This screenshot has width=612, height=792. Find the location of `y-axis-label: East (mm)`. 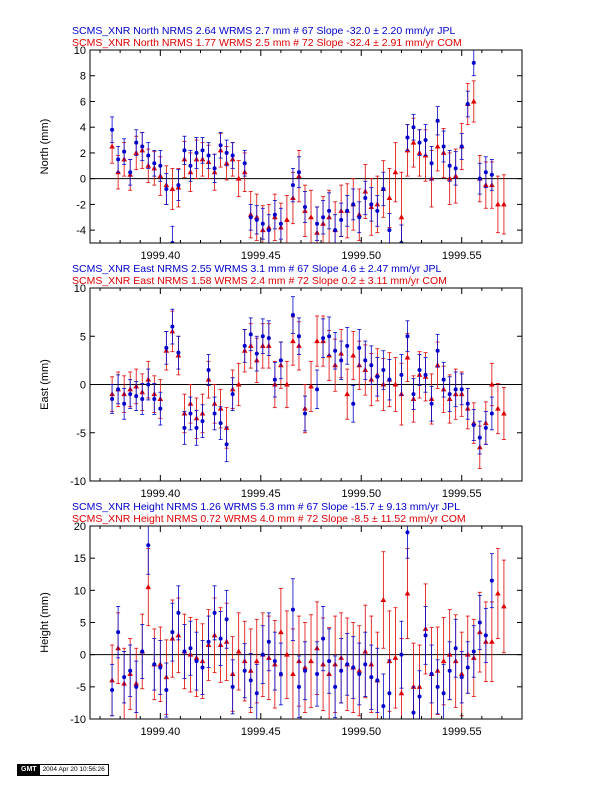

y-axis-label: East (mm) is located at coordinates (45, 384).